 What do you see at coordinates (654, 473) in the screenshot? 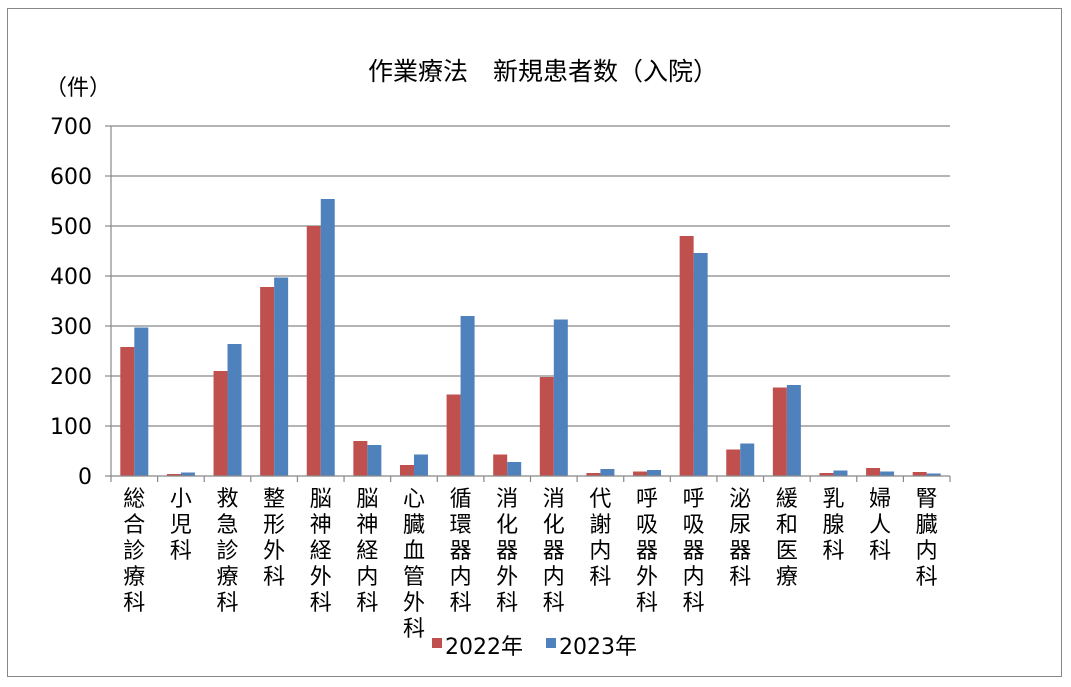
I see `bar-2023年-呼吸器外科` at bounding box center [654, 473].